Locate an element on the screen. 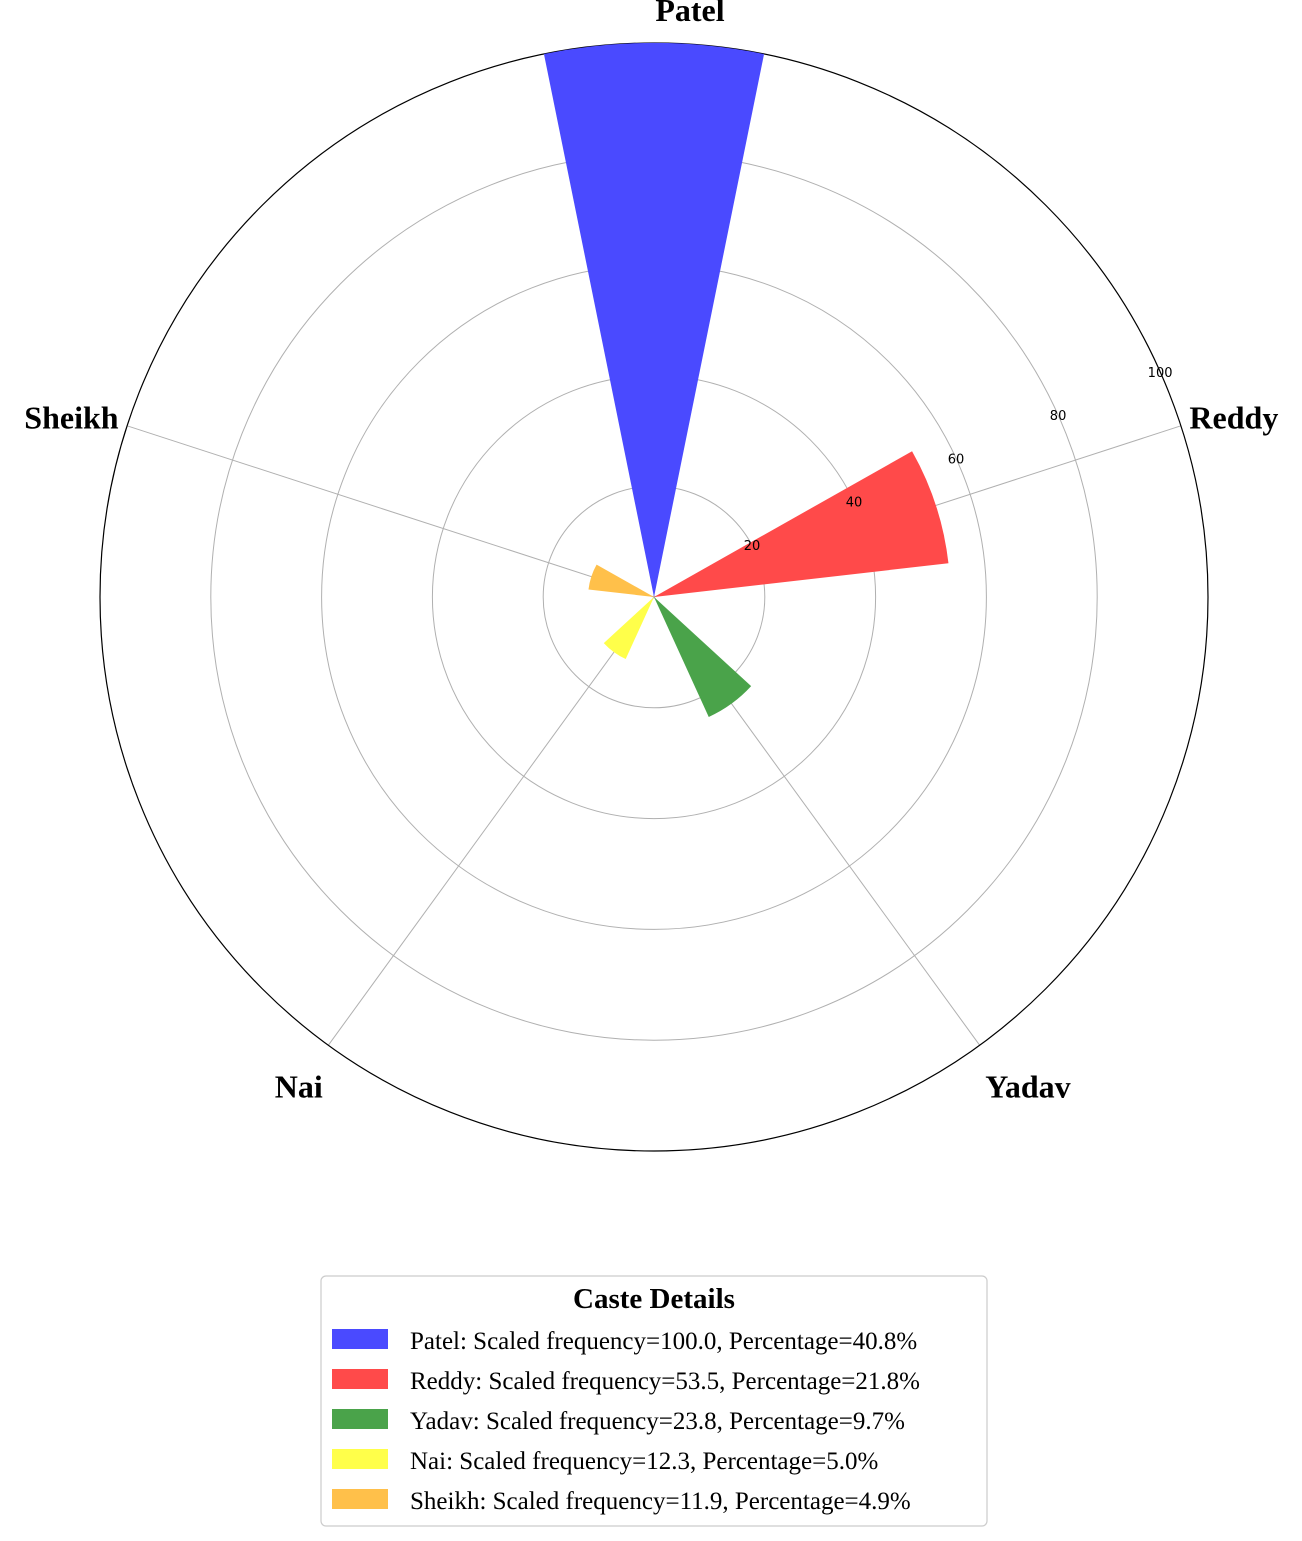 The image size is (1302, 1541). bar-layer is located at coordinates (746, 379).